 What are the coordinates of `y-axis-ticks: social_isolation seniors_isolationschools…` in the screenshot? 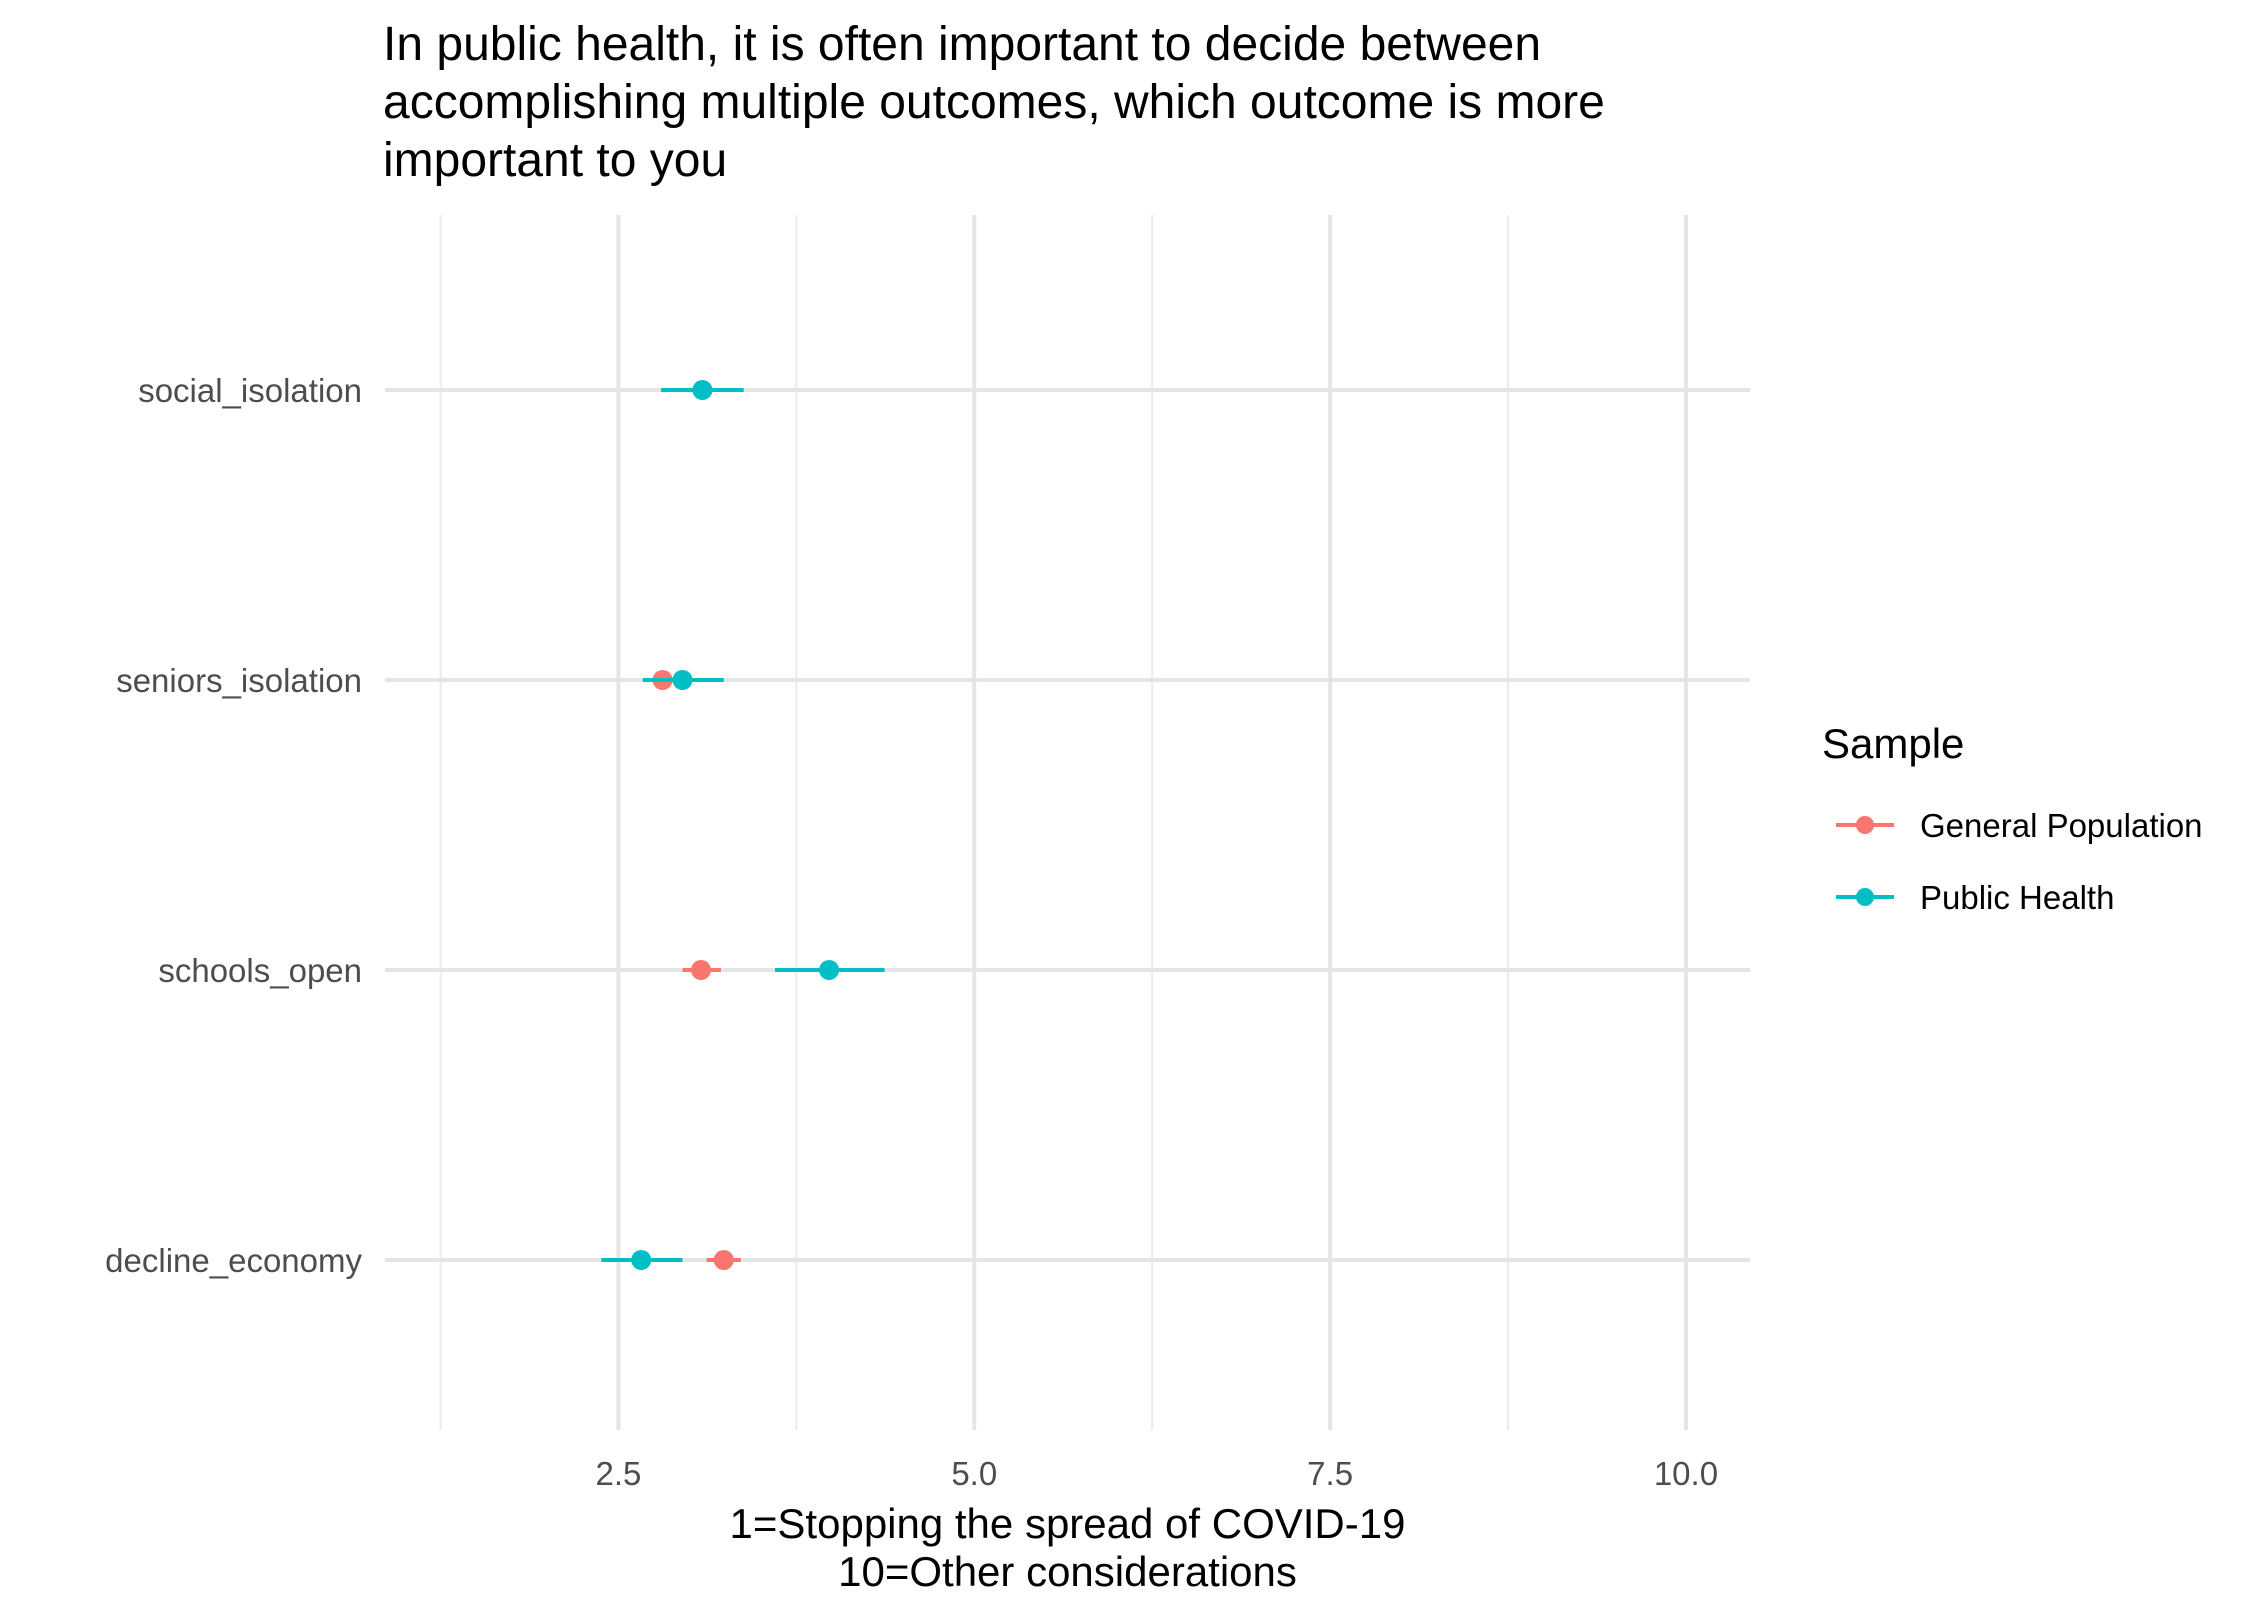 It's located at (233, 825).